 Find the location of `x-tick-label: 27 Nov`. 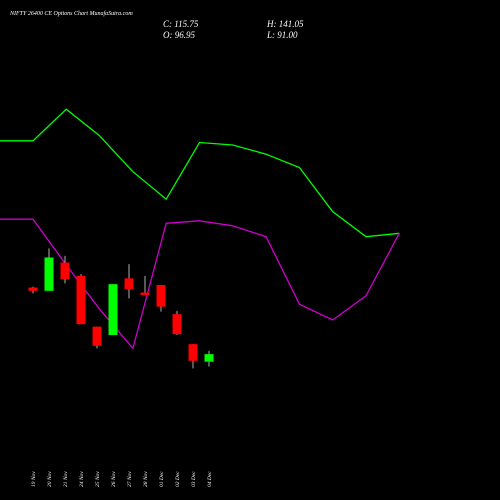

x-tick-label: 27 Nov is located at coordinates (130, 479).